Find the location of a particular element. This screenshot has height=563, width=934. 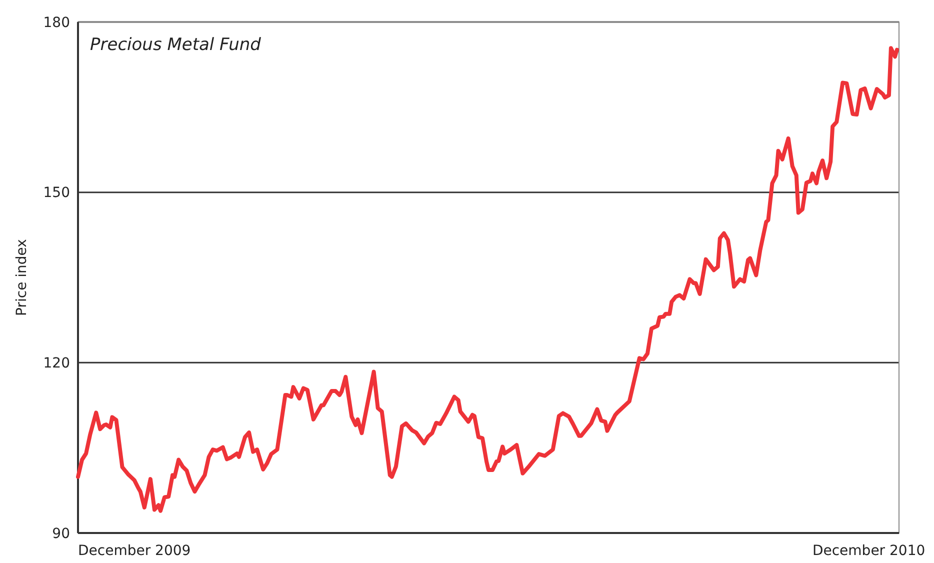

y-tick-label: 120 is located at coordinates (56, 364).